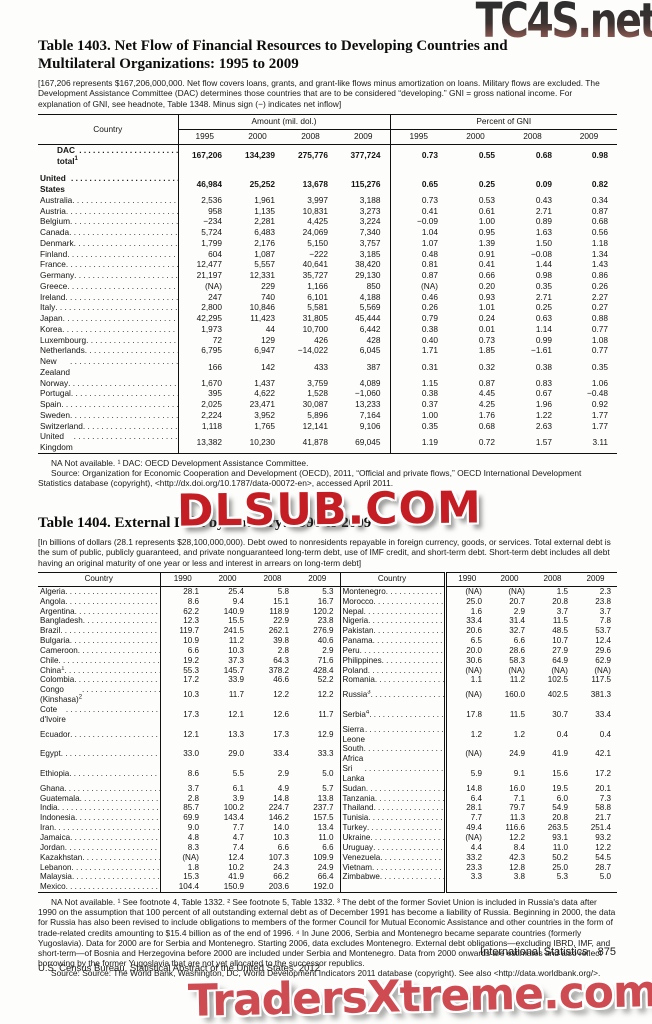 The height and width of the screenshot is (1024, 652). I want to click on value-cell: 14.8, so click(474, 788).